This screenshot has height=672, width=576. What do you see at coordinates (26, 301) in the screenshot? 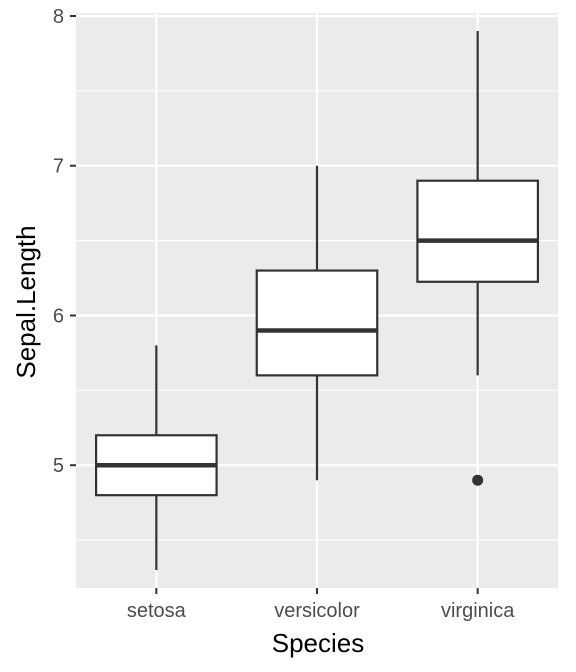
I see `y-axis-title: Sepal.Length` at bounding box center [26, 301].